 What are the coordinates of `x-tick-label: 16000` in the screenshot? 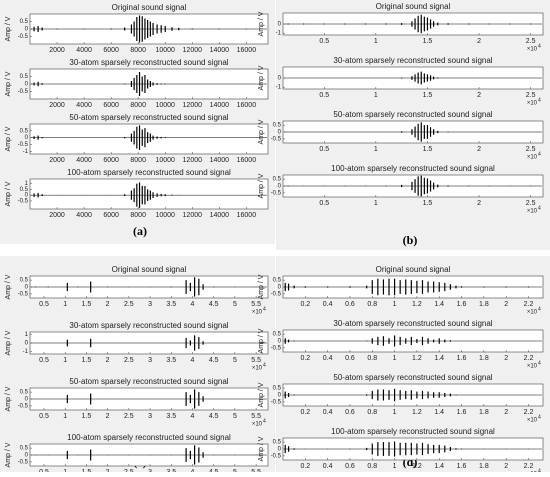 It's located at (247, 215).